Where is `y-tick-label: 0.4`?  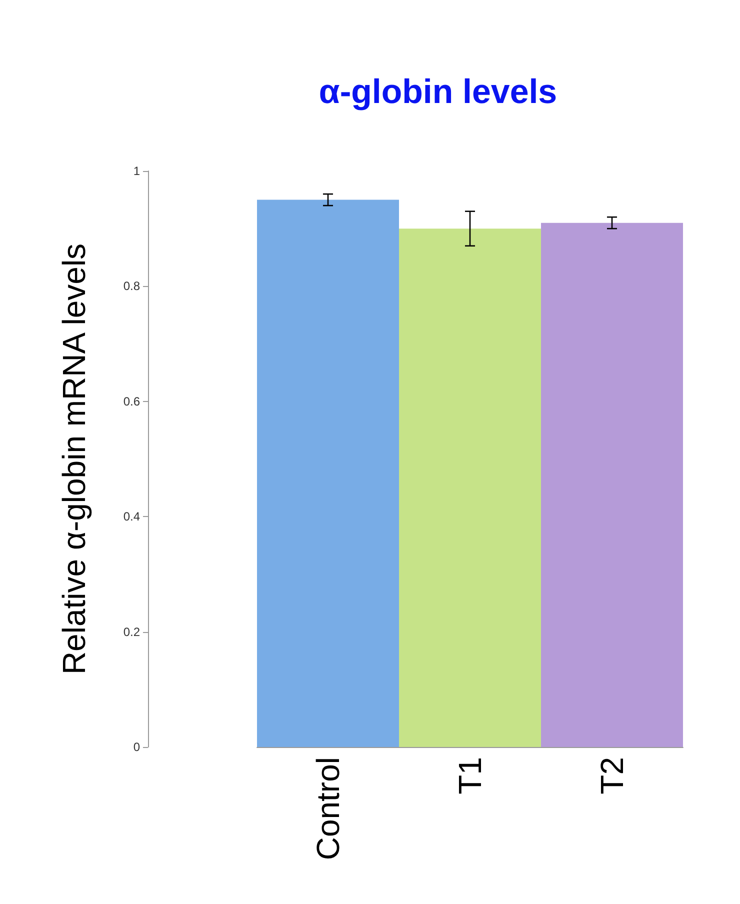 y-tick-label: 0.4 is located at coordinates (131, 517).